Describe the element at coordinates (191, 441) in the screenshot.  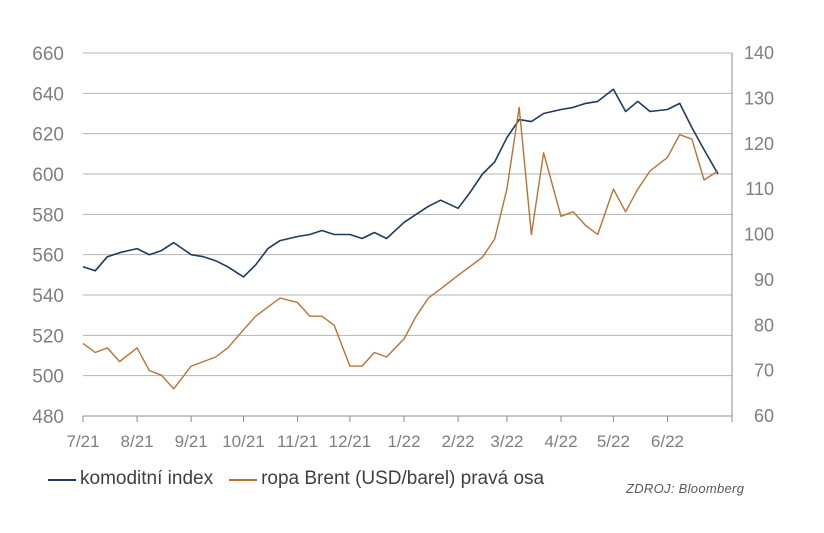
I see `x-tick-label: 9/21` at that location.